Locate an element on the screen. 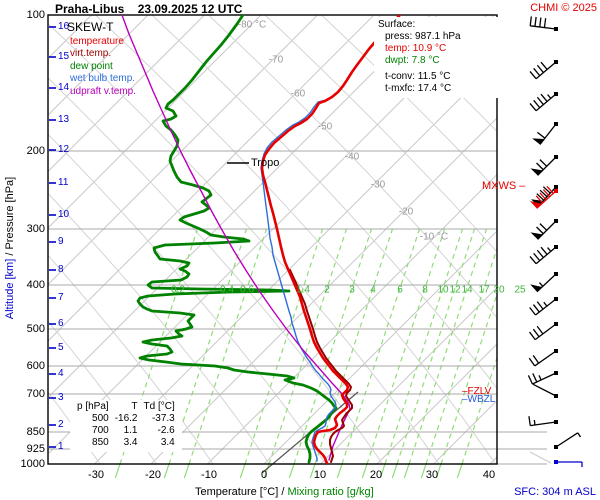 The height and width of the screenshot is (500, 600). y-axis-title-sep: / is located at coordinates (10, 254).